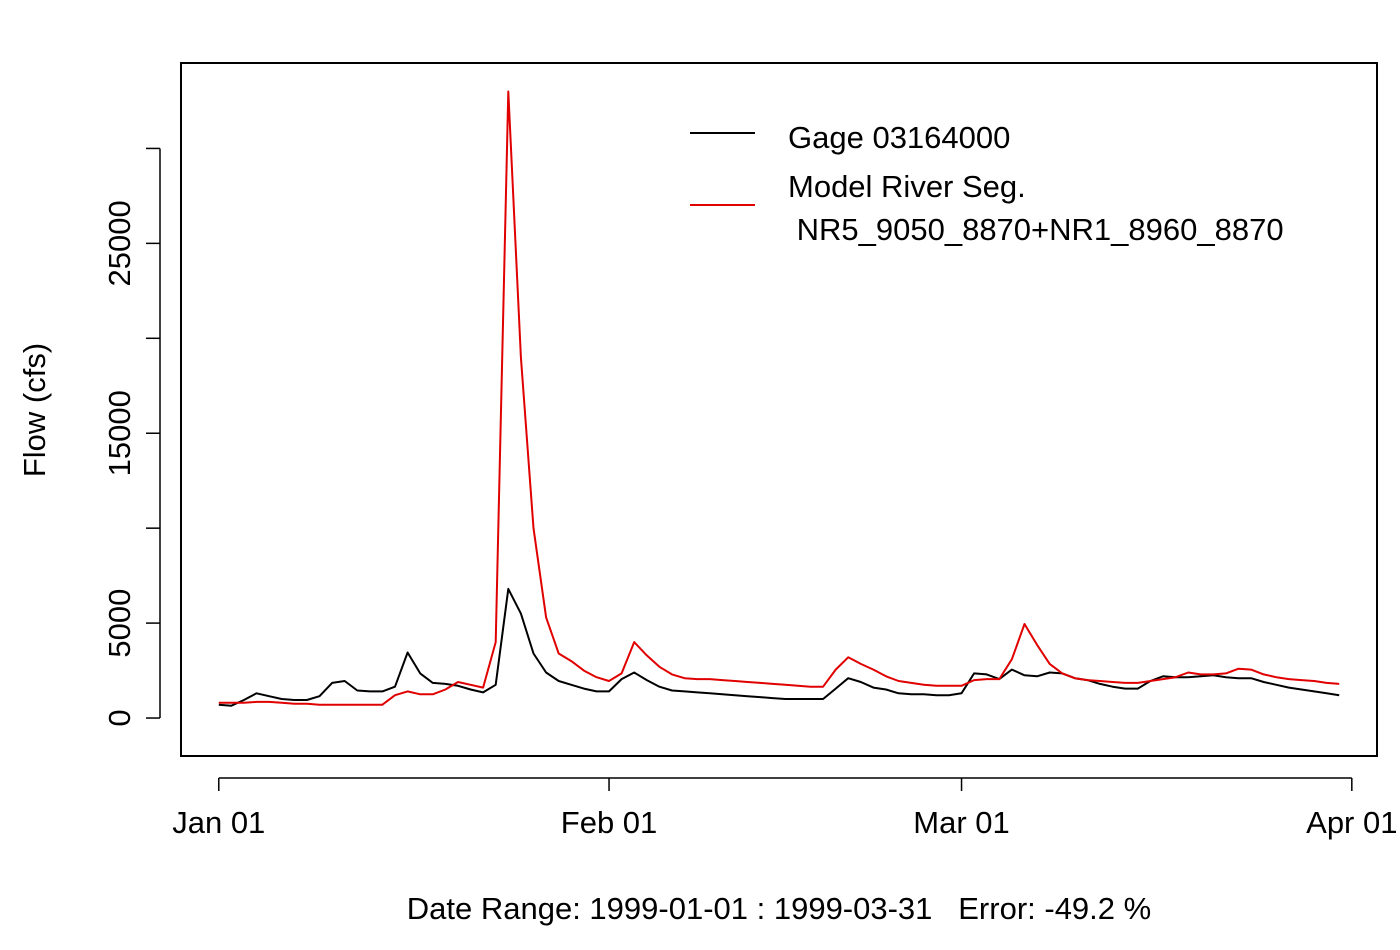 This screenshot has height=950, width=1400. Describe the element at coordinates (119, 243) in the screenshot. I see `y-tick-label: 25000` at that location.